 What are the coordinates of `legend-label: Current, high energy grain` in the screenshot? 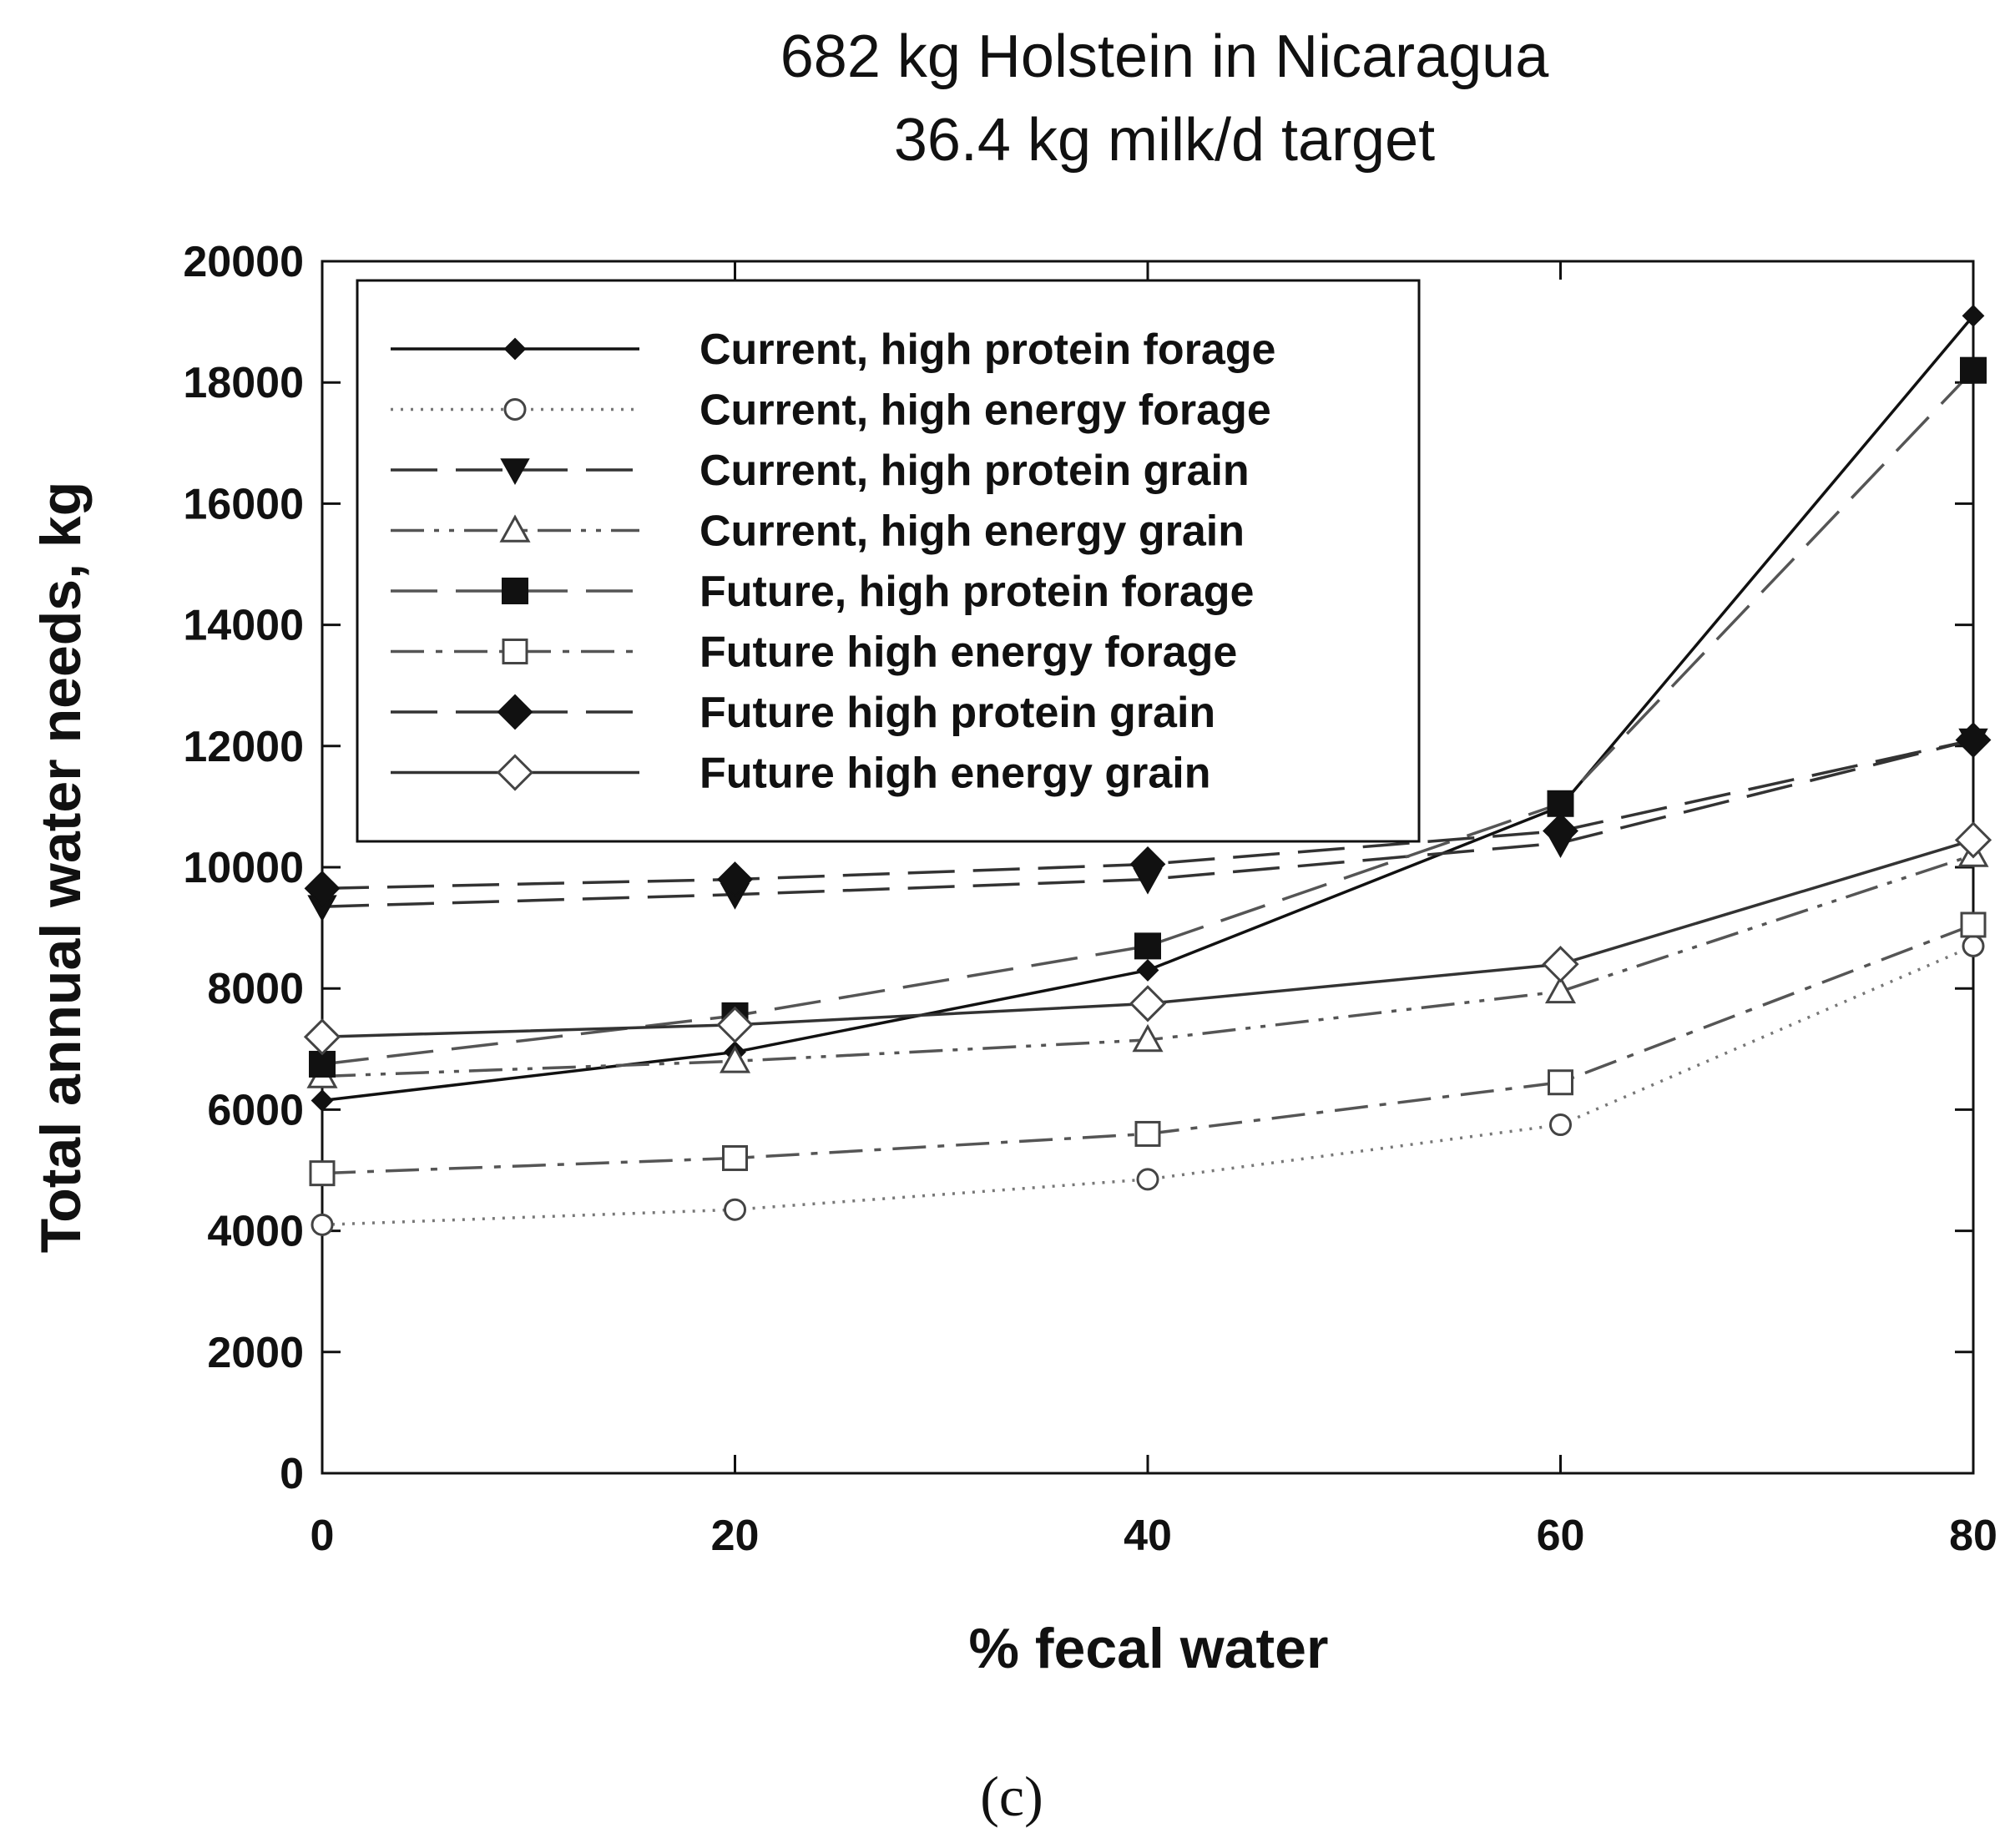 It's located at (972, 531).